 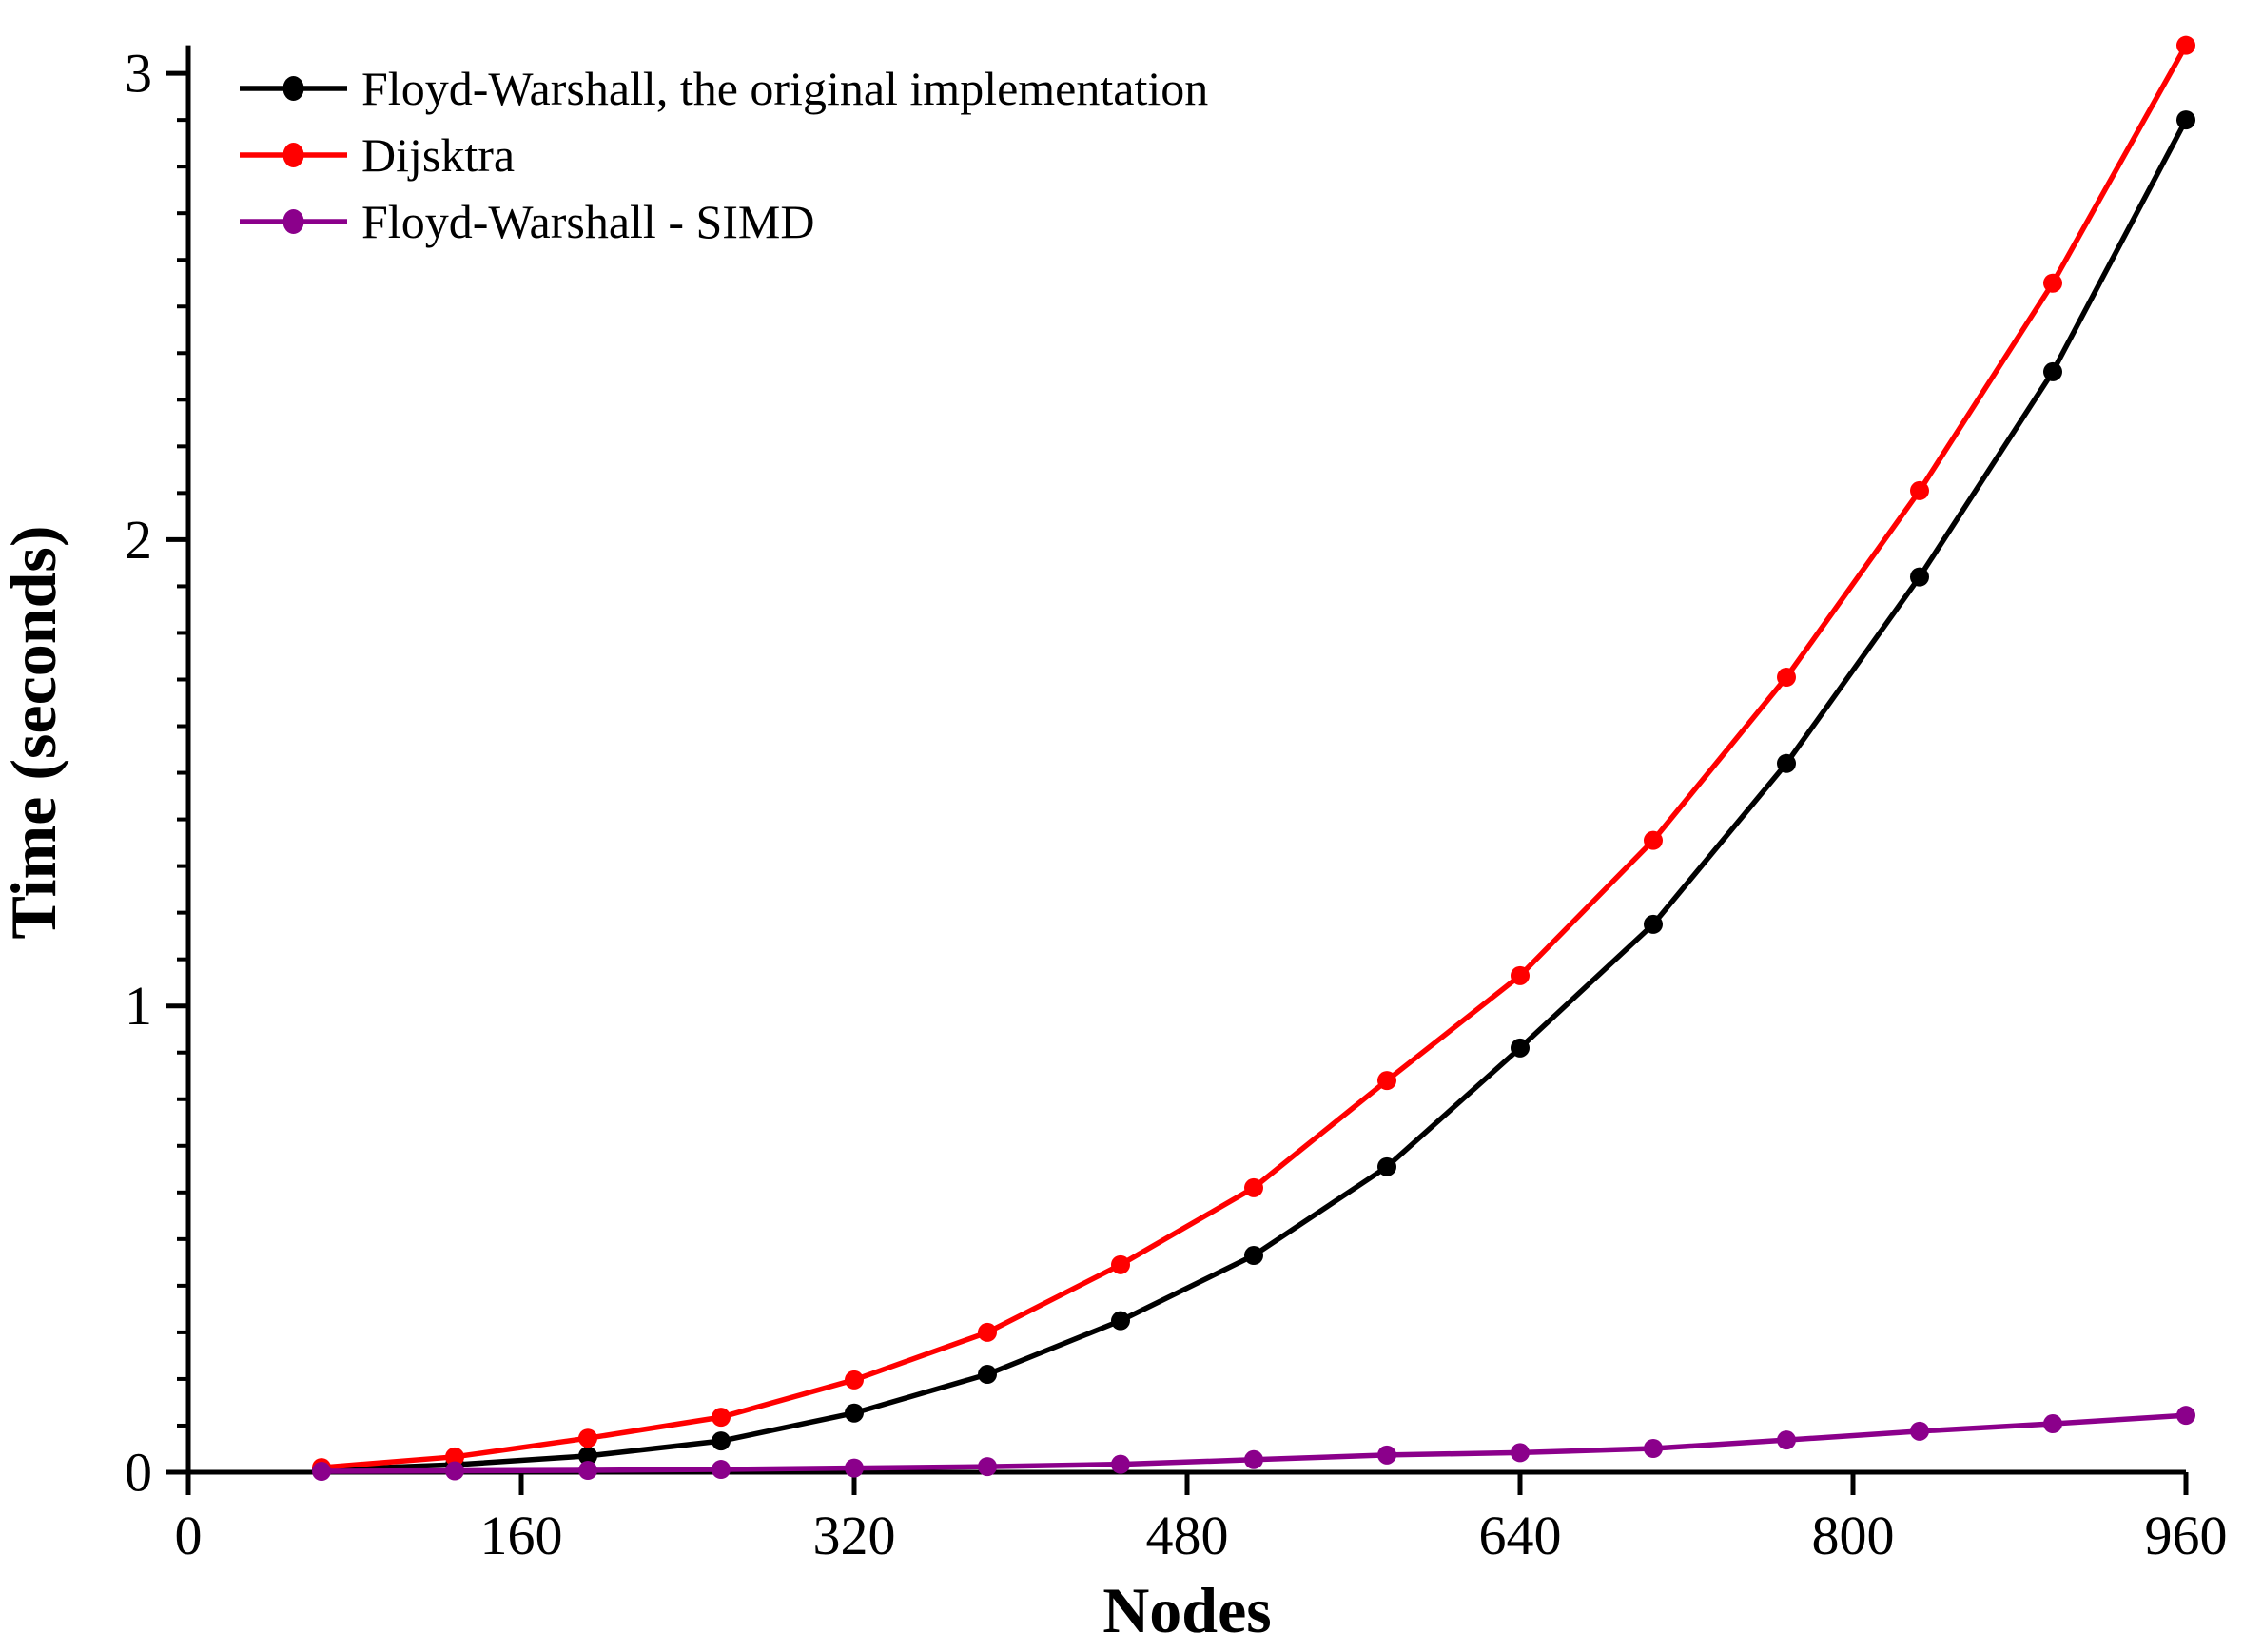 What do you see at coordinates (438, 155) in the screenshot?
I see `legend-label: Dijsktra` at bounding box center [438, 155].